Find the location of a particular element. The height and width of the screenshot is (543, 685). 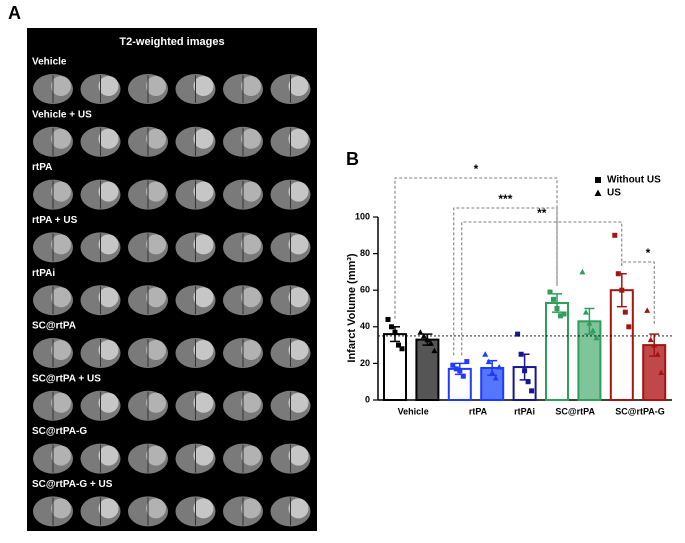

x-tick-label: SC@rtPA-G is located at coordinates (640, 411).